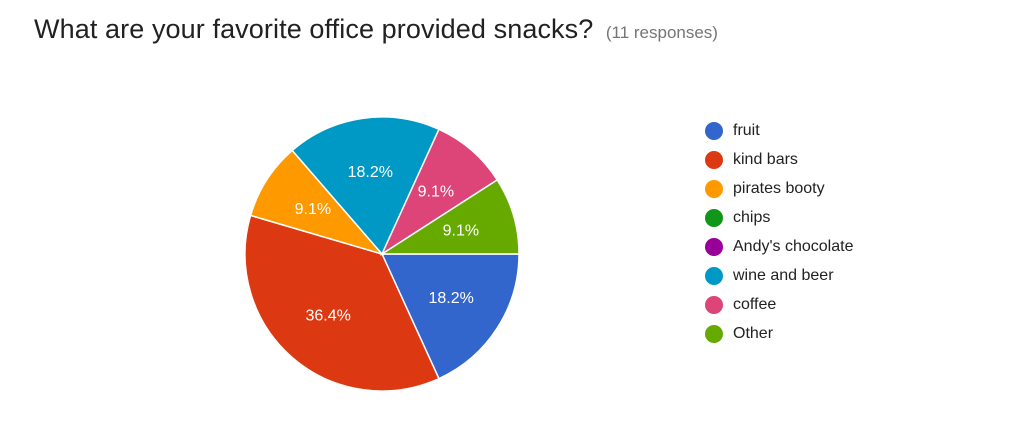 This screenshot has width=1024, height=445. What do you see at coordinates (779, 333) in the screenshot?
I see `legend-item-other: Other` at bounding box center [779, 333].